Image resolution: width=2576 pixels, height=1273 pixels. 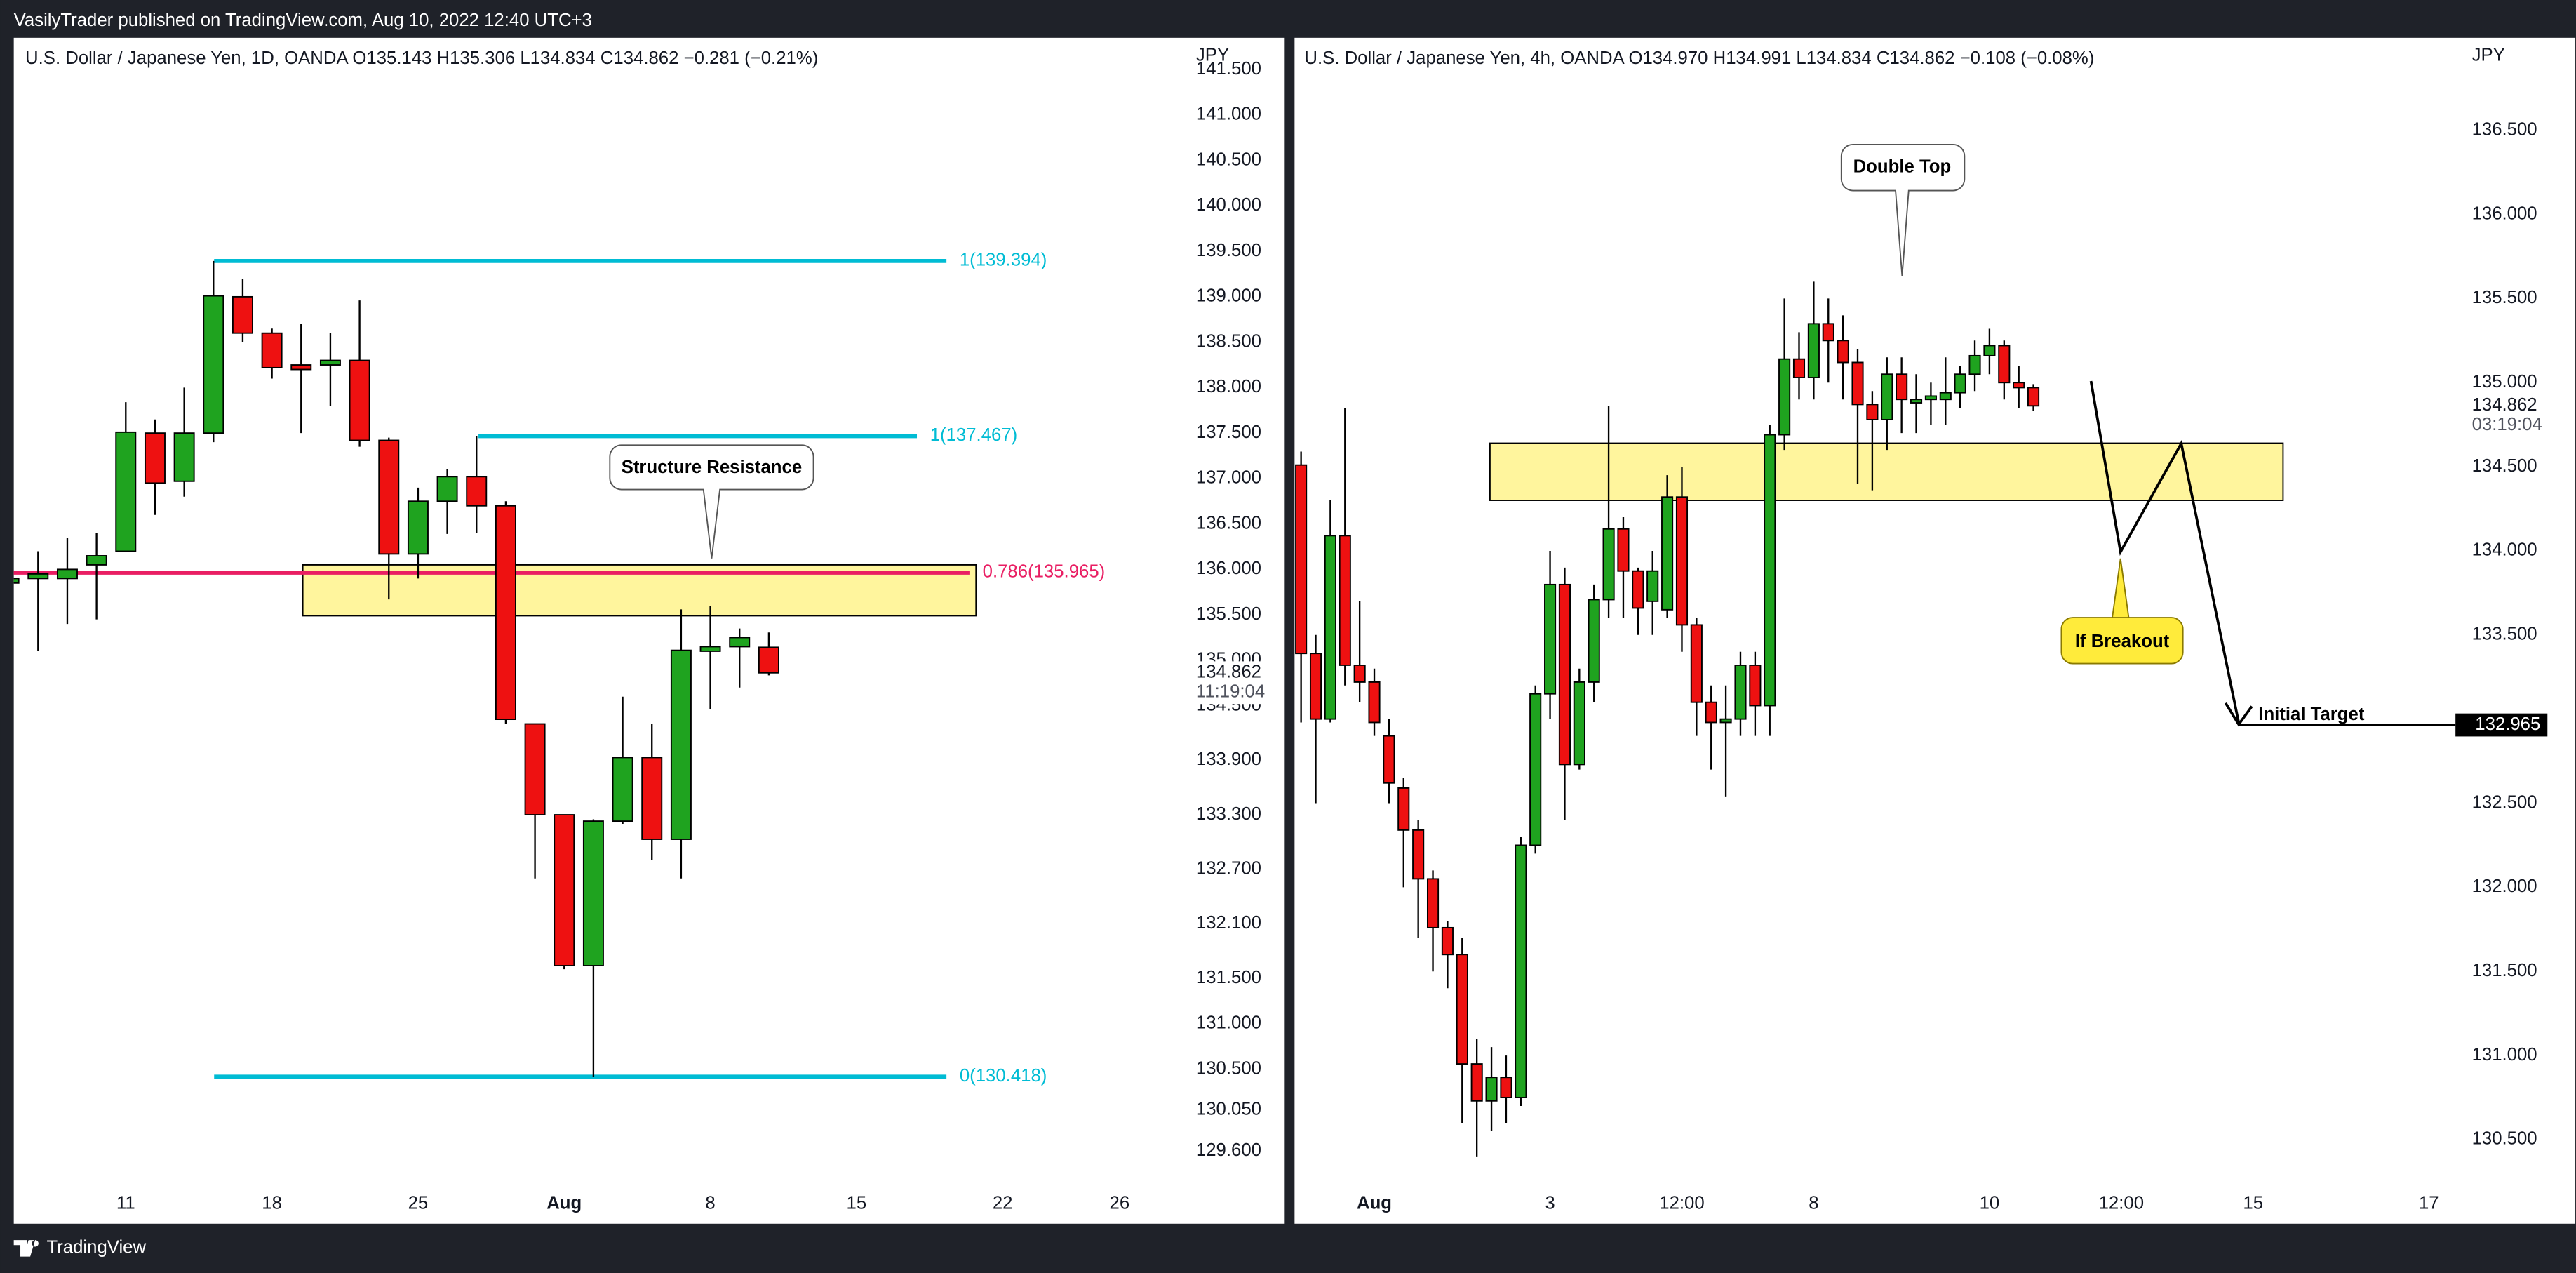 I want to click on x-tick-label: 11, so click(x=125, y=1203).